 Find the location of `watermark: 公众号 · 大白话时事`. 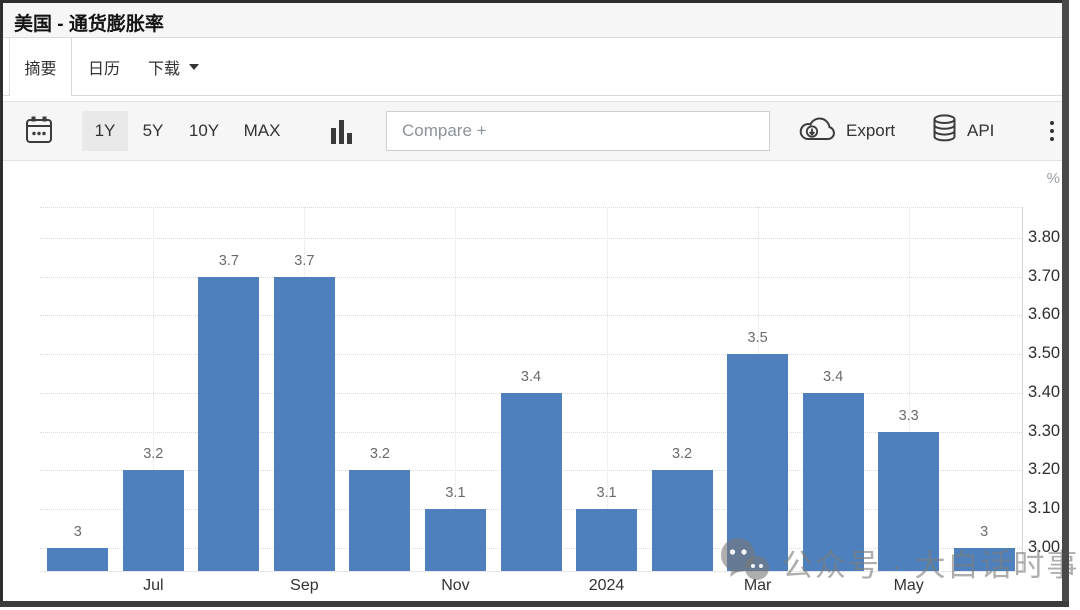

watermark: 公众号 · 大白话时事 is located at coordinates (899, 562).